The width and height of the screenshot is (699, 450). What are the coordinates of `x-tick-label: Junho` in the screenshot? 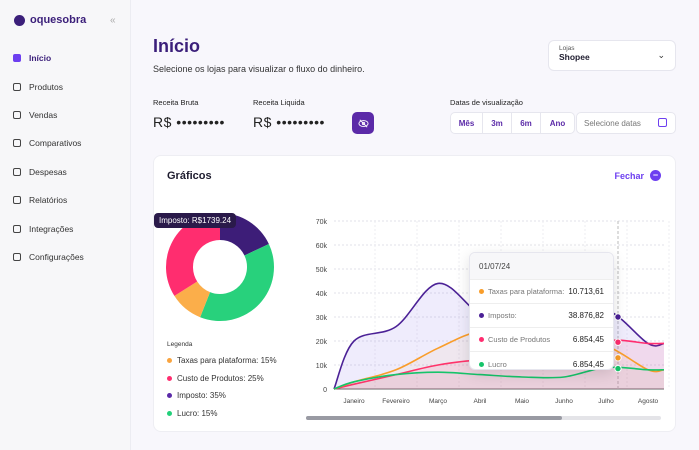 It's located at (564, 401).